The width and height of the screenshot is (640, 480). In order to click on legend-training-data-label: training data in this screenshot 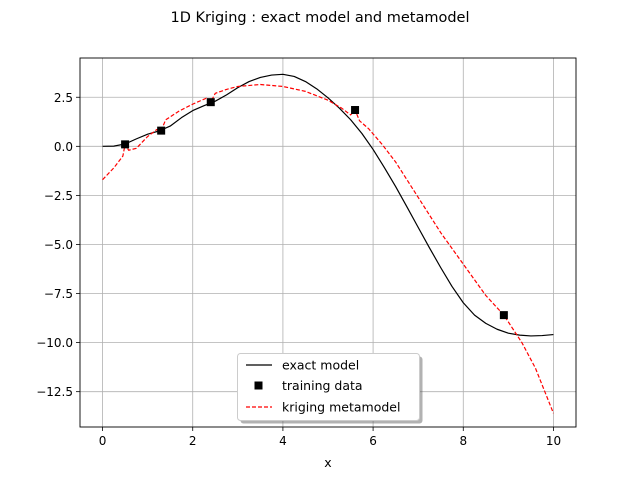, I will do `click(322, 385)`.